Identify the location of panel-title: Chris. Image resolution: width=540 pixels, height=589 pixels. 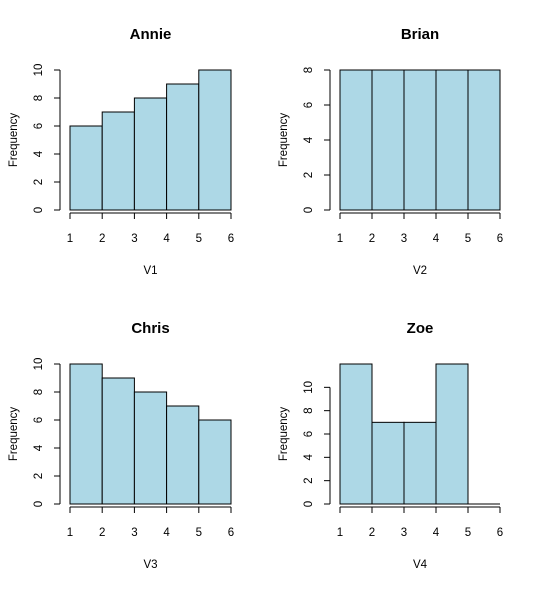
(150, 328).